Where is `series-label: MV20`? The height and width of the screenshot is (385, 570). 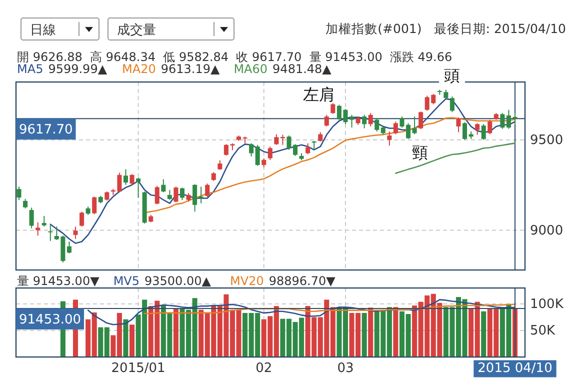 series-label: MV20 is located at coordinates (247, 281).